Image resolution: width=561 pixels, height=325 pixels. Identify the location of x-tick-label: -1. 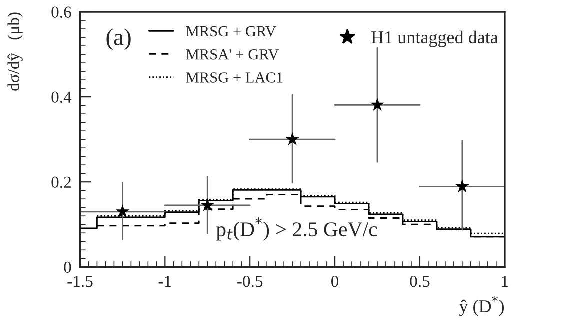
(165, 282).